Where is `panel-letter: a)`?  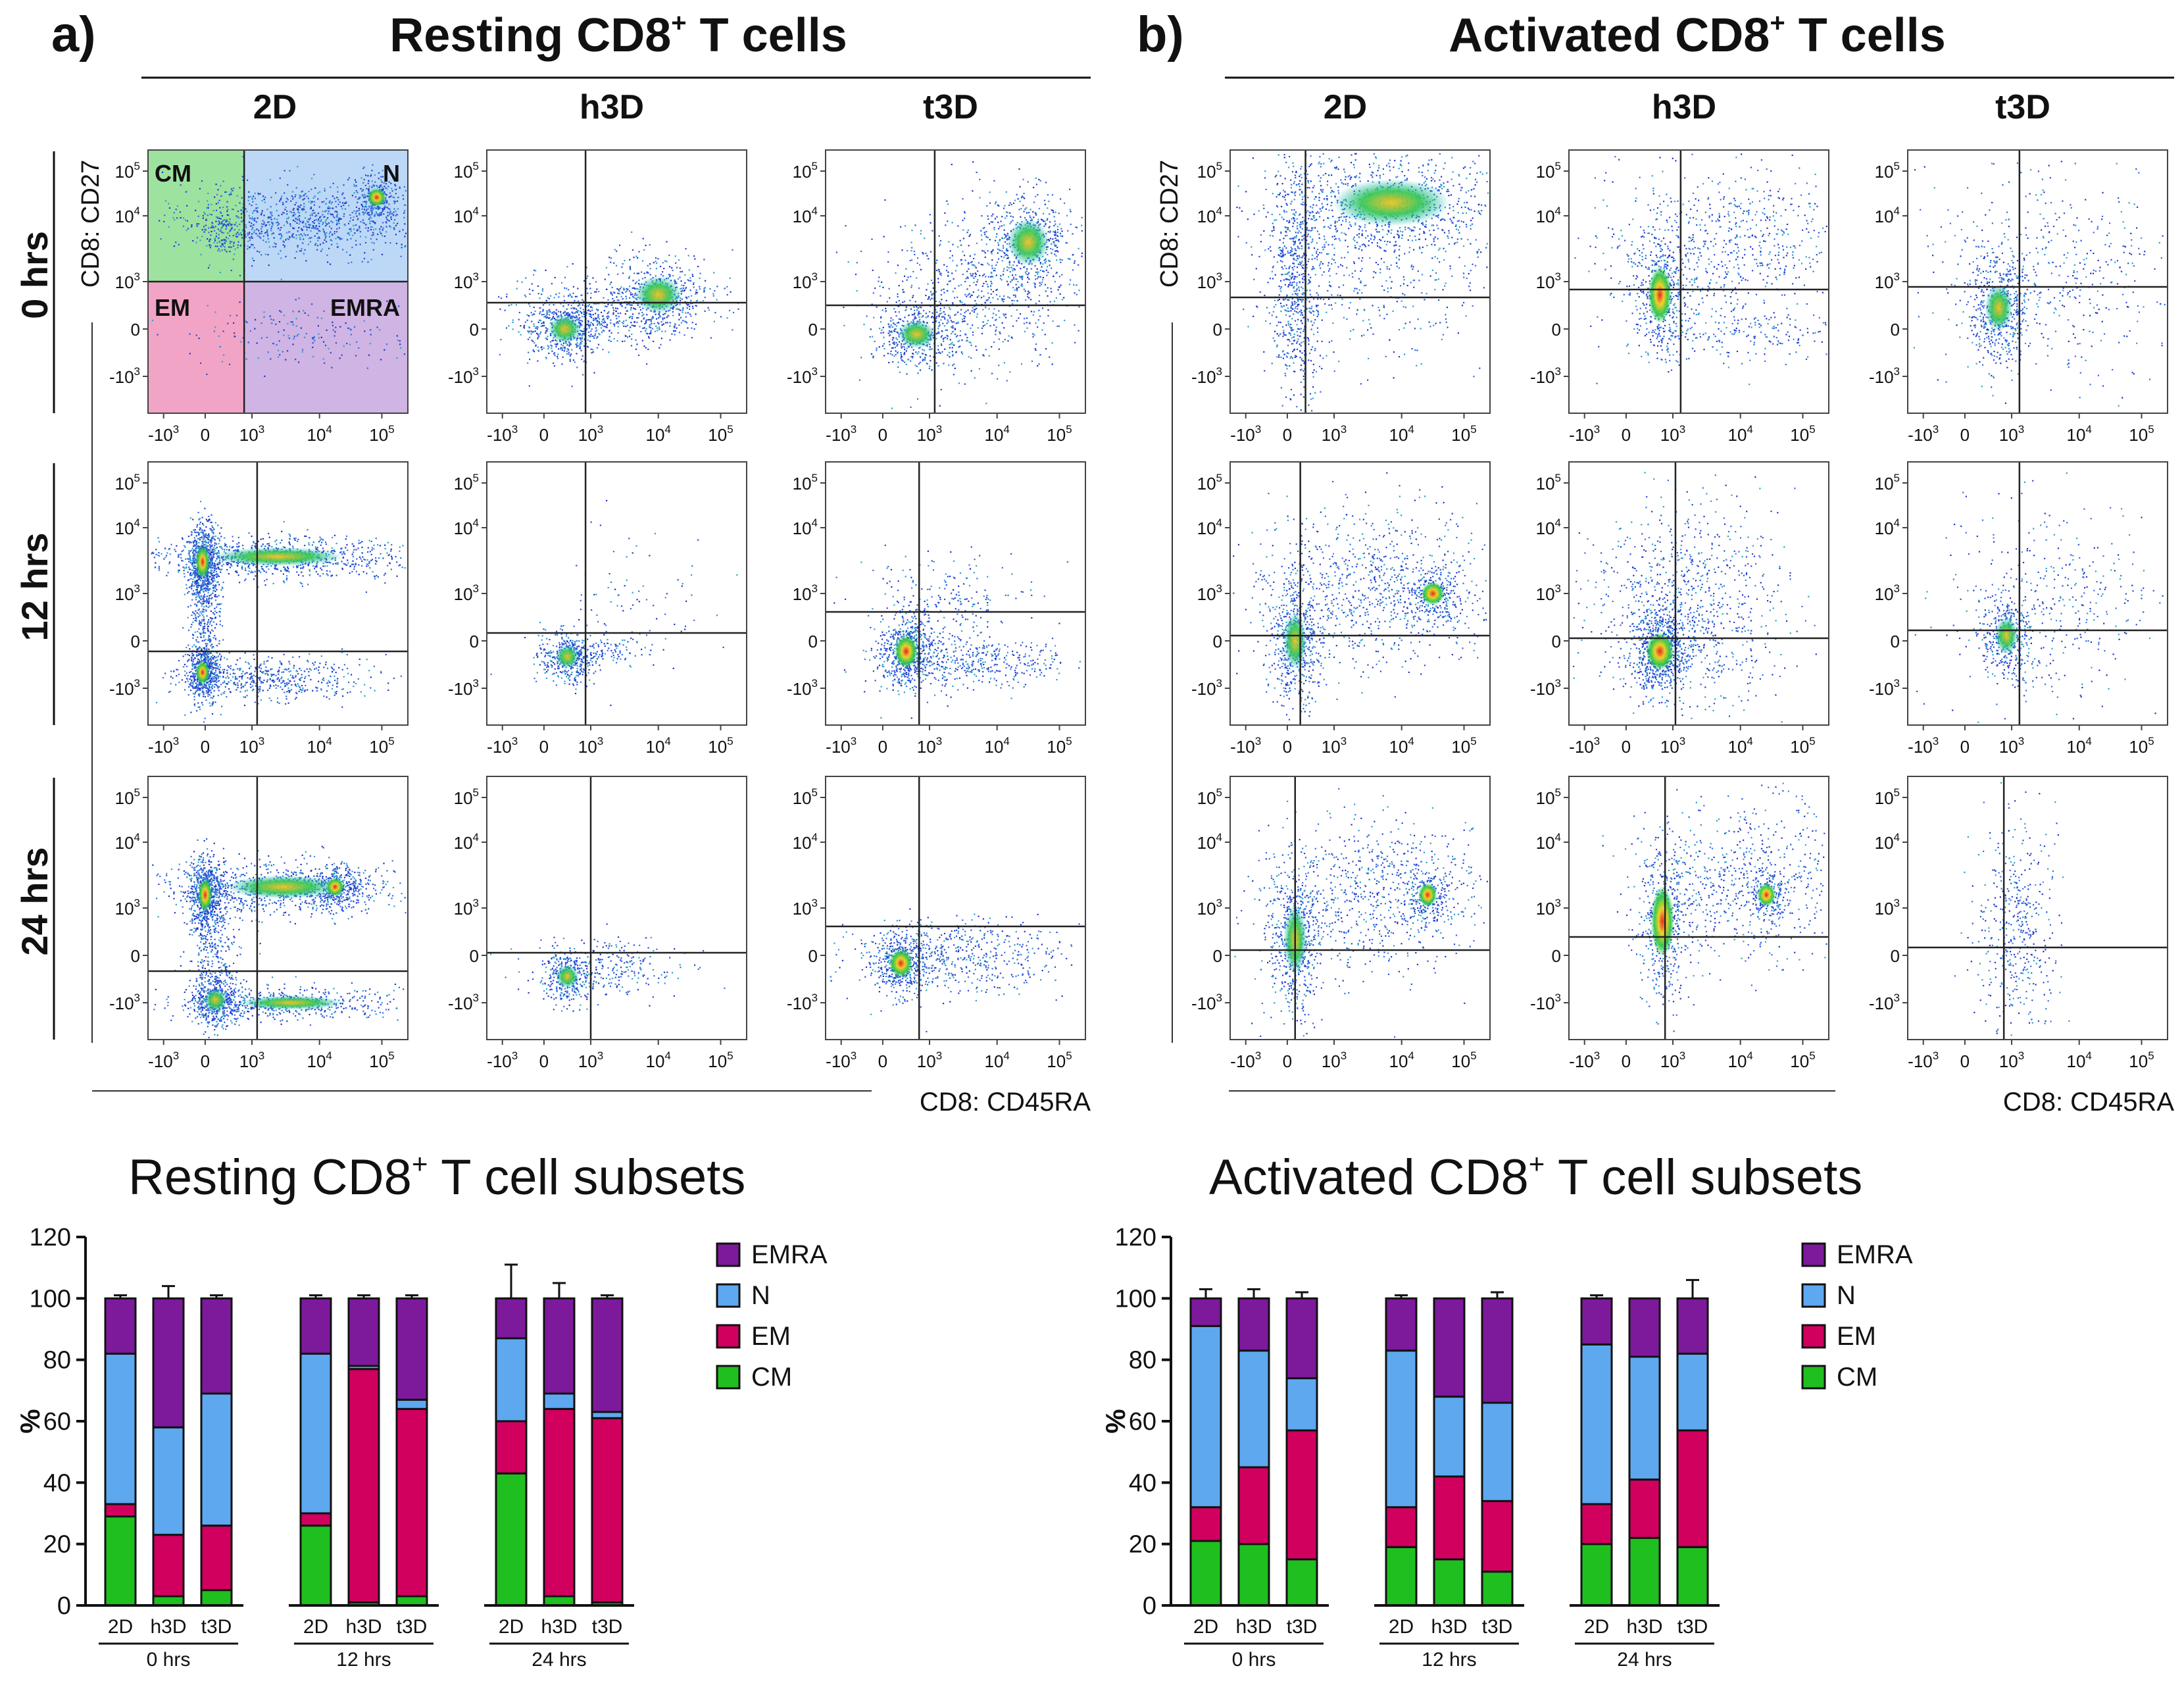
panel-letter: a) is located at coordinates (73, 35).